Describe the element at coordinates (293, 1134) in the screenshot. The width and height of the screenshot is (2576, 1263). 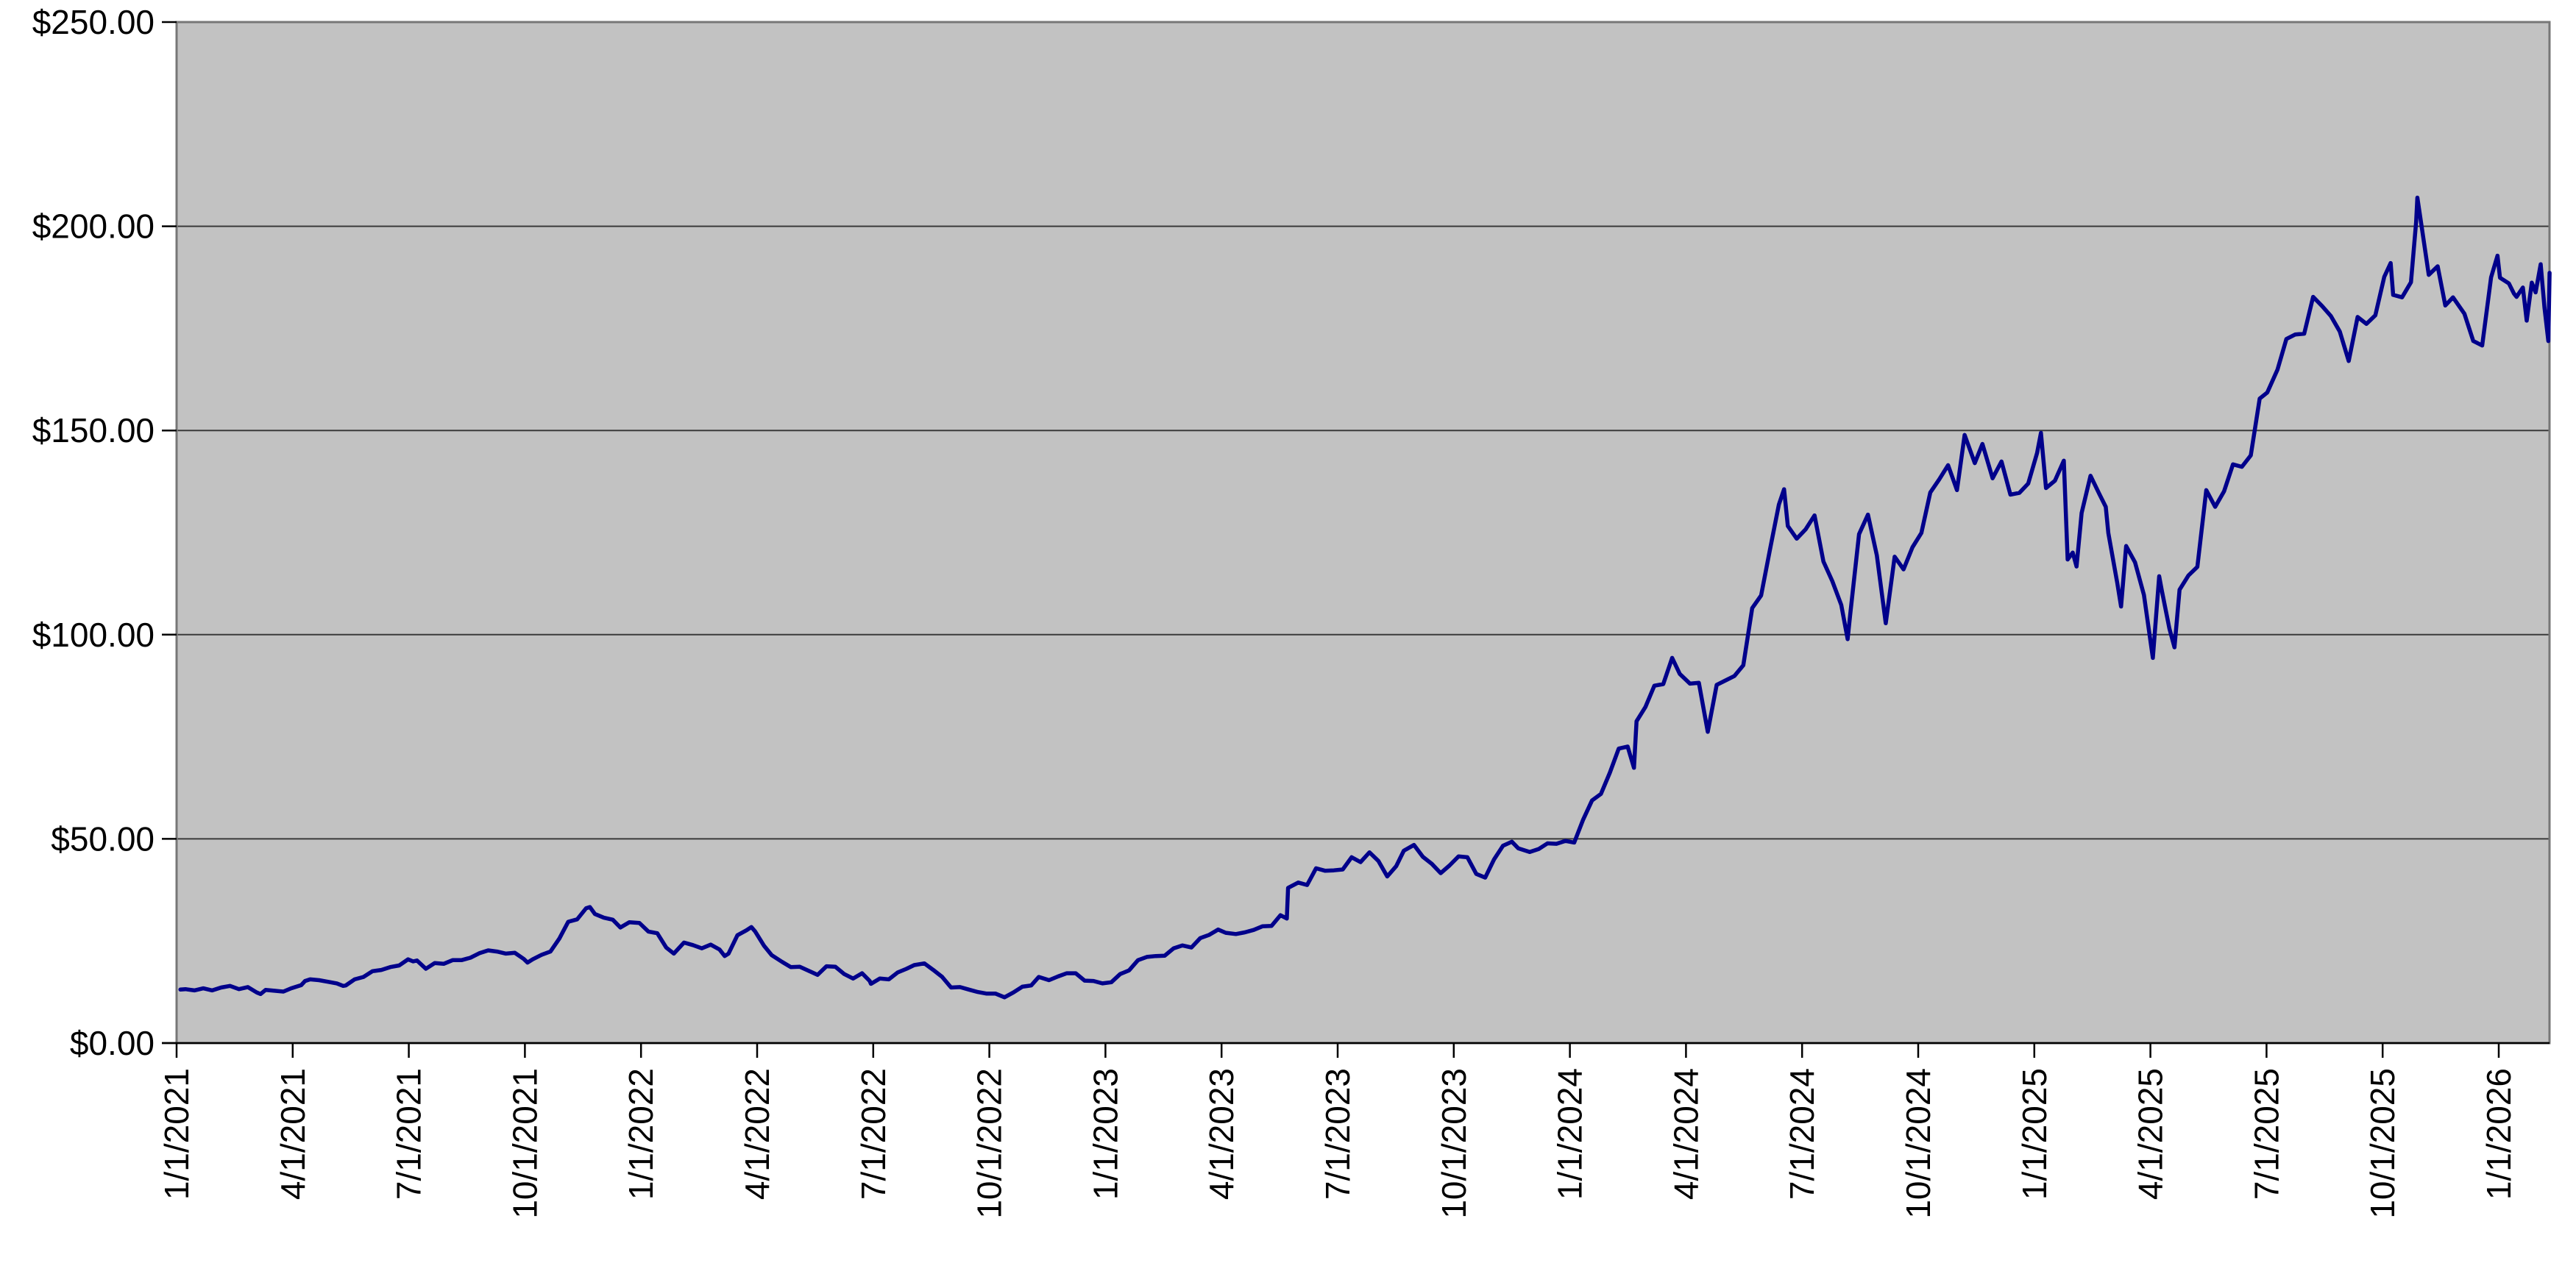
I see `x-axis-label: 4/1/2021` at that location.